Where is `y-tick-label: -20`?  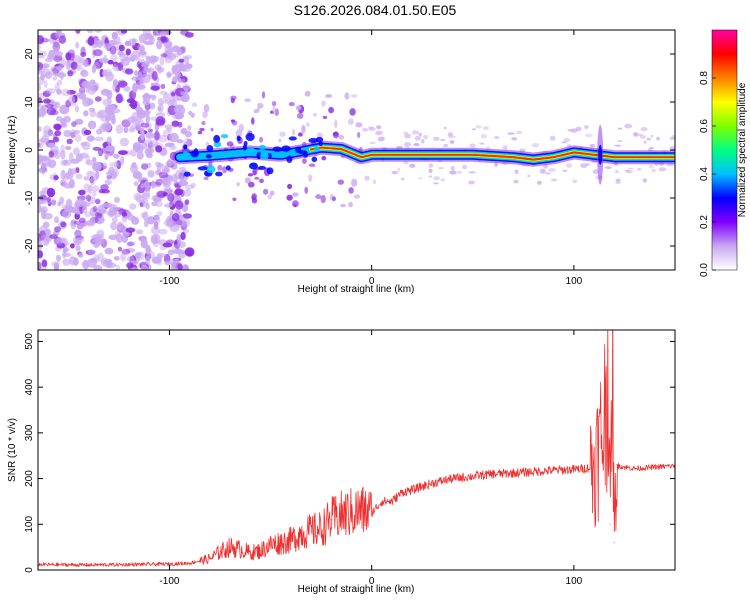
y-tick-label: -20 is located at coordinates (29, 245).